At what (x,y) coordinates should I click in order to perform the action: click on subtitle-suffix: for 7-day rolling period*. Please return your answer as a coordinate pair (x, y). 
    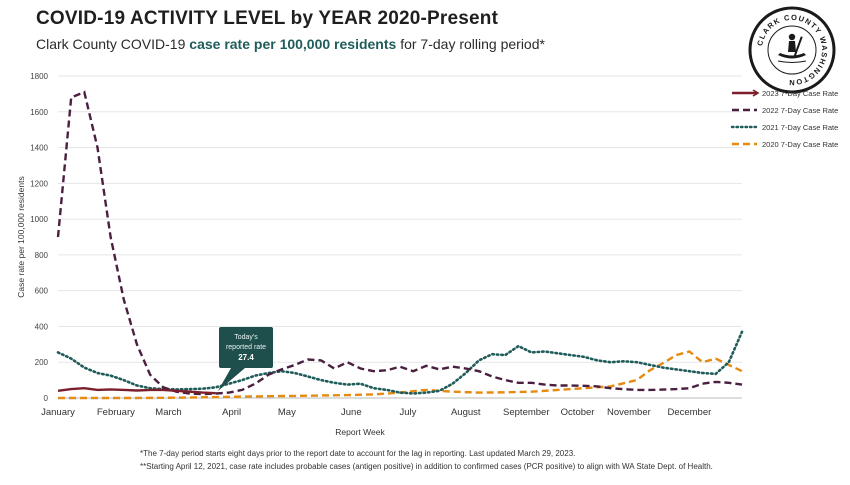
    Looking at the image, I should click on (470, 44).